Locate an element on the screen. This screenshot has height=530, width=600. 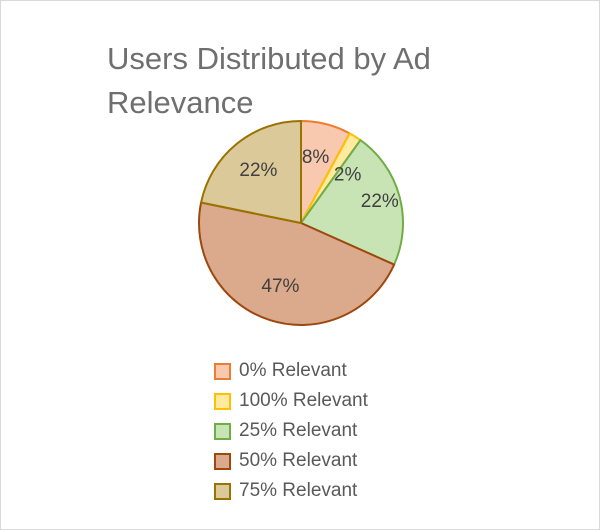
legend-item: 50% Relevant is located at coordinates (291, 461).